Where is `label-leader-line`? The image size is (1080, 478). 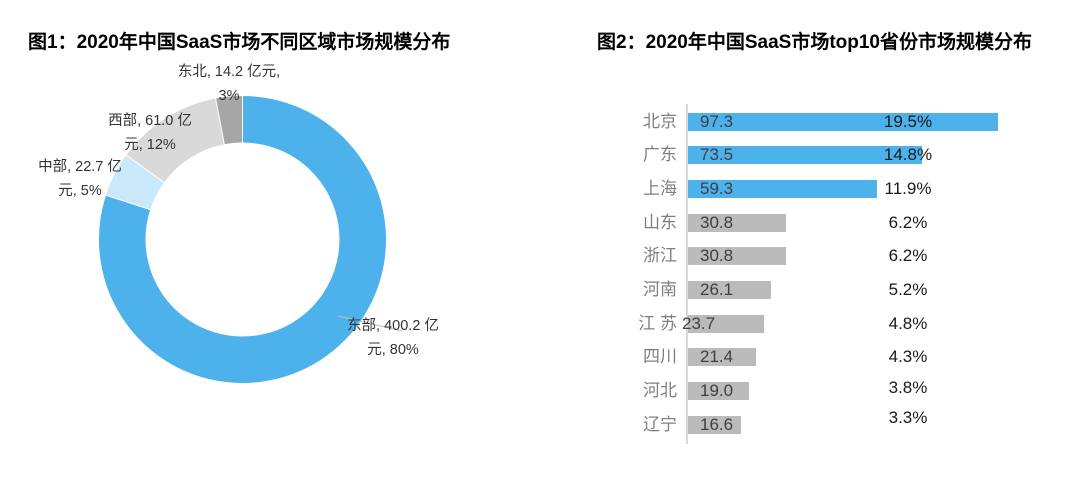 label-leader-line is located at coordinates (370, 323).